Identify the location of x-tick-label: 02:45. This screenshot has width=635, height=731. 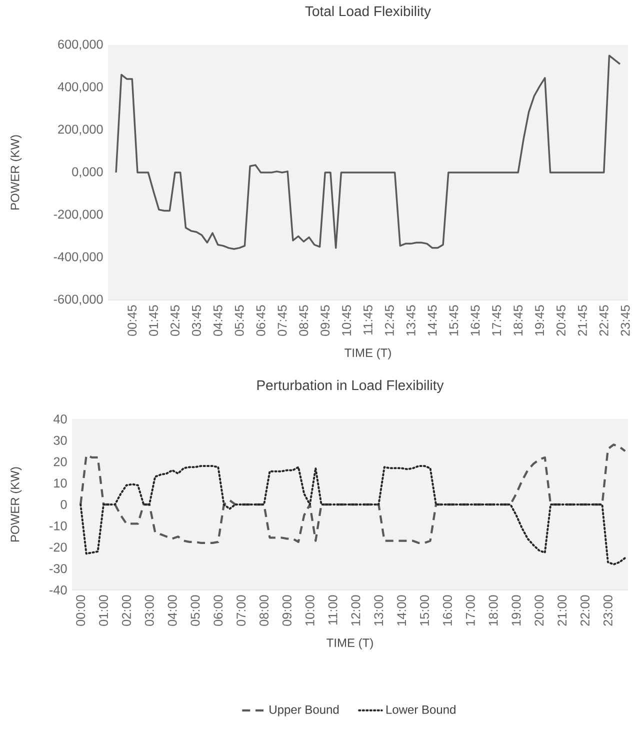
(175, 320).